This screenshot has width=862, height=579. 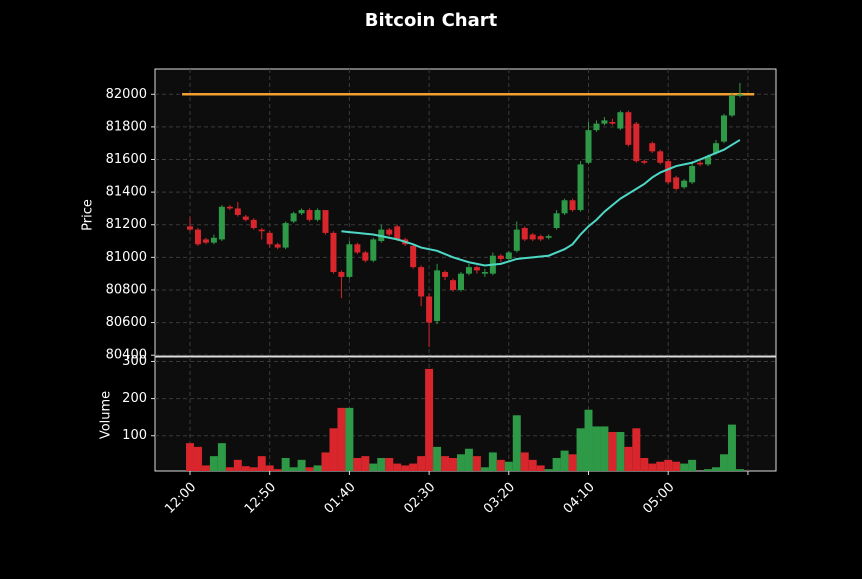 What do you see at coordinates (126, 224) in the screenshot?
I see `y-tick-label: 81200` at bounding box center [126, 224].